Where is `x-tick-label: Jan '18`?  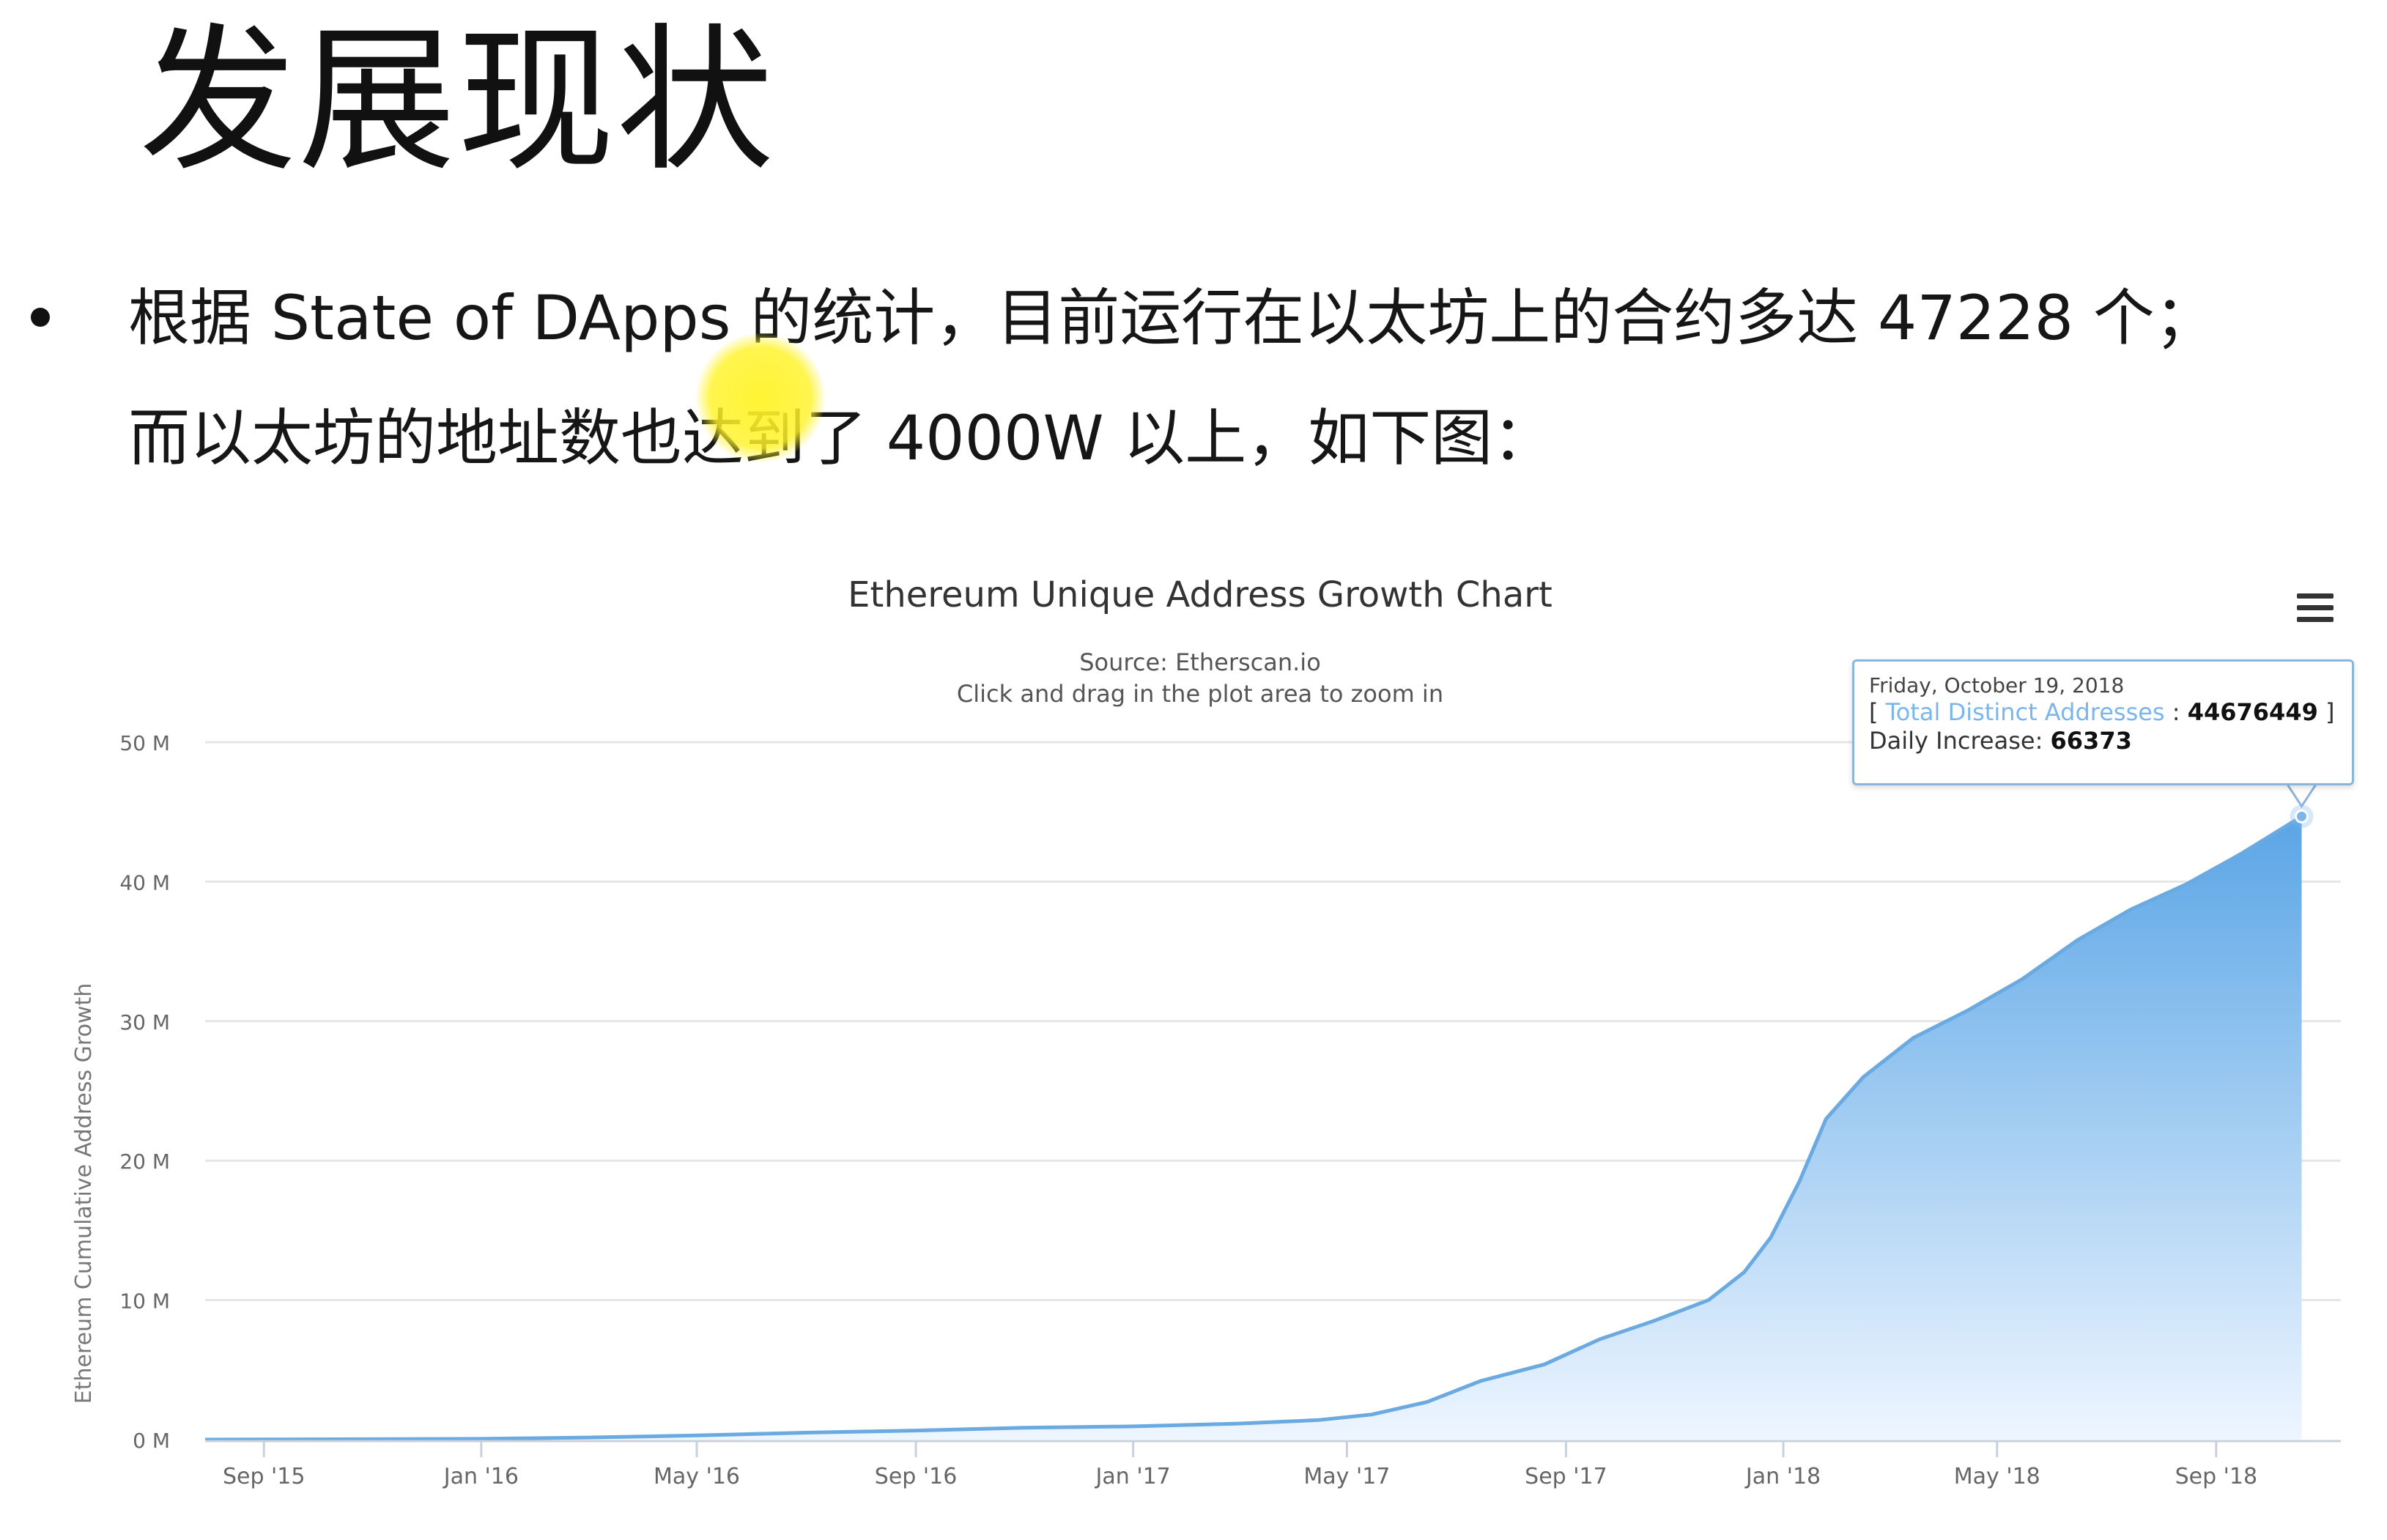 x-tick-label: Jan '18 is located at coordinates (1782, 1476).